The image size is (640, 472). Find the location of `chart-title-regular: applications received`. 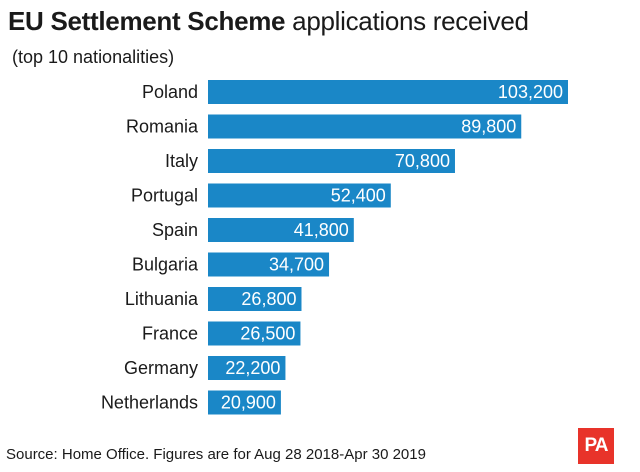

chart-title-regular: applications received is located at coordinates (410, 21).